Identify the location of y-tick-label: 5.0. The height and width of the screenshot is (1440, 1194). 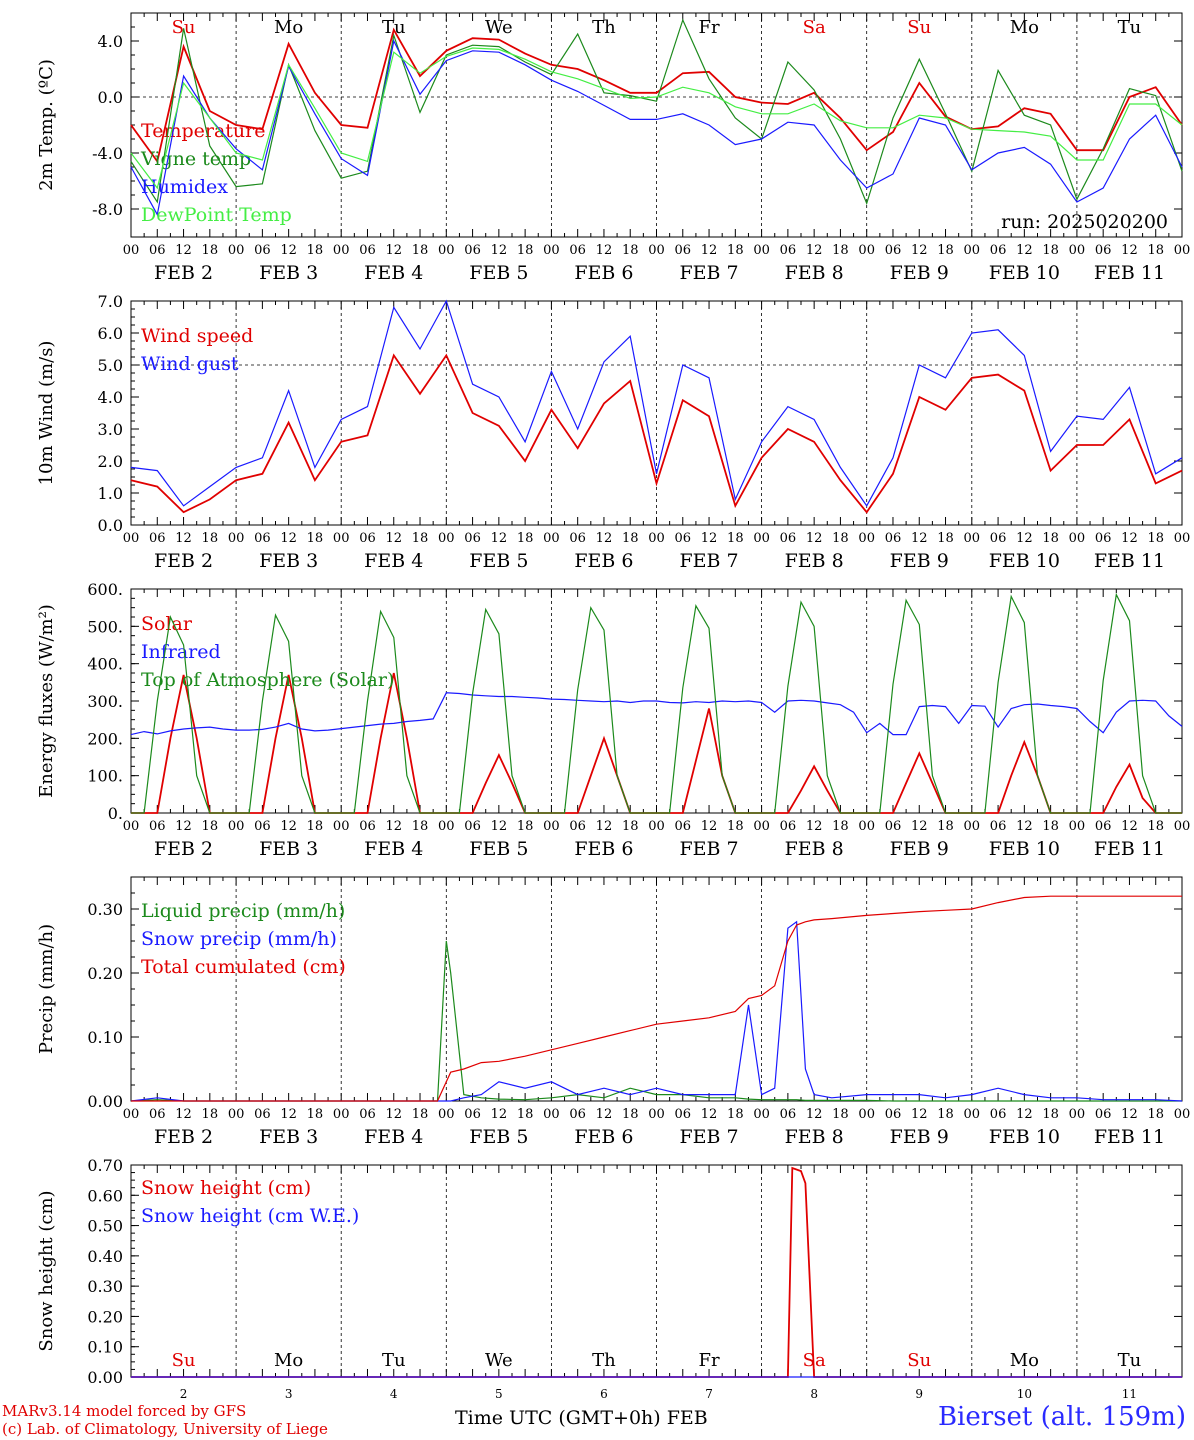
(110, 365).